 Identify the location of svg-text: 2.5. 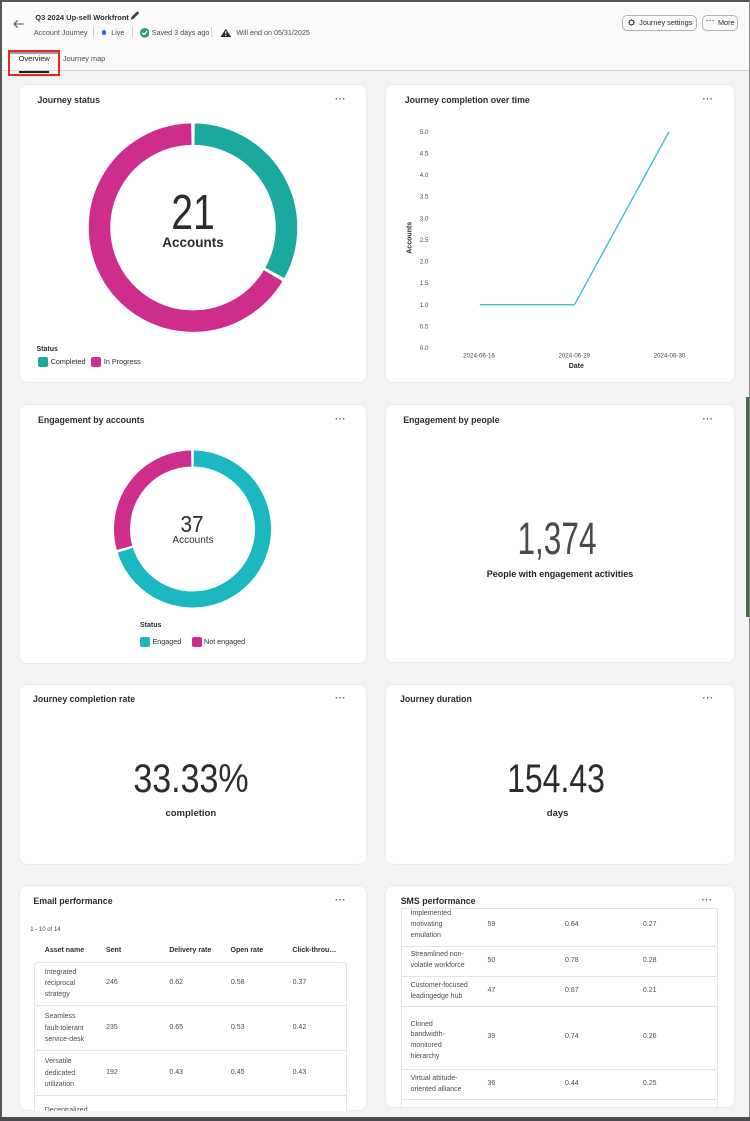
(424, 240).